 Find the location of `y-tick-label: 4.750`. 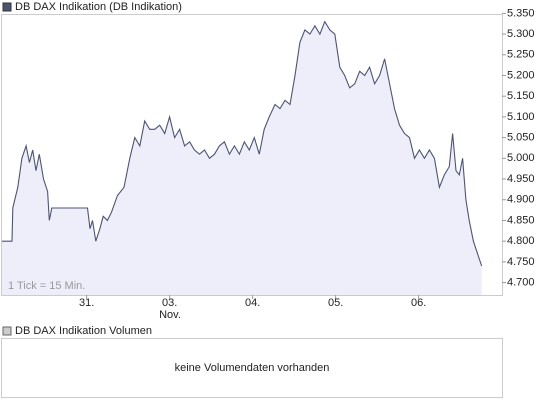

y-tick-label: 4.750 is located at coordinates (521, 262).